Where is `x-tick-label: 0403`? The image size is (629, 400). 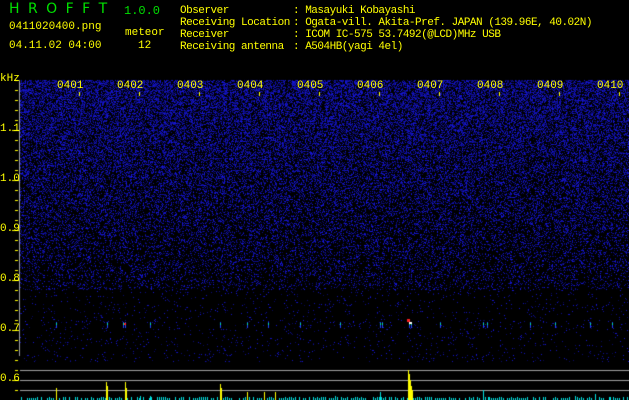
x-tick-label: 0403 is located at coordinates (190, 86).